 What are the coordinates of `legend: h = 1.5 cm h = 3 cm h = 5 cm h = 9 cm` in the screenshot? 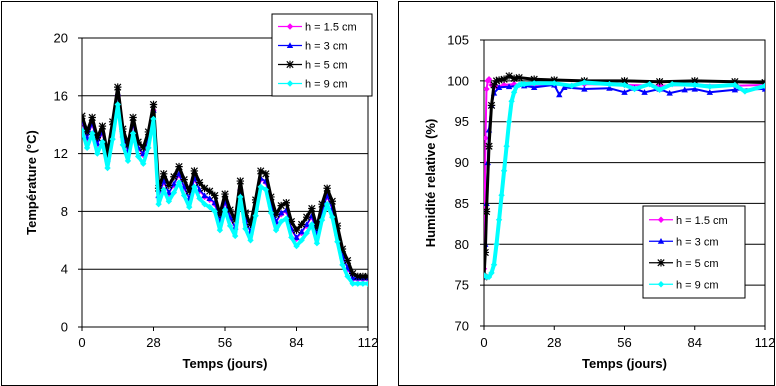 It's located at (694, 252).